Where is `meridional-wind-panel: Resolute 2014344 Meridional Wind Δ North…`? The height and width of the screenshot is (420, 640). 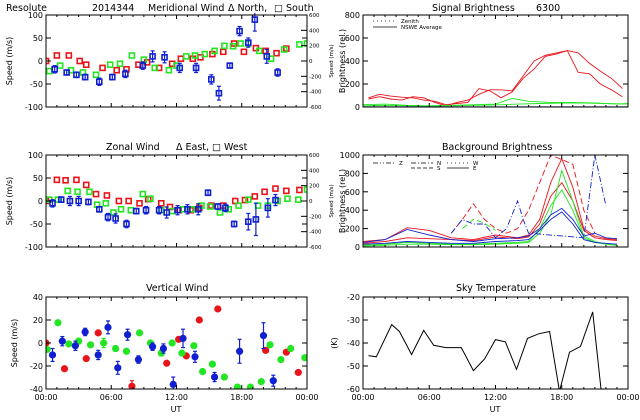
meridional-wind-panel: Resolute 2014344 Meridional Wind Δ North… is located at coordinates (170, 57).